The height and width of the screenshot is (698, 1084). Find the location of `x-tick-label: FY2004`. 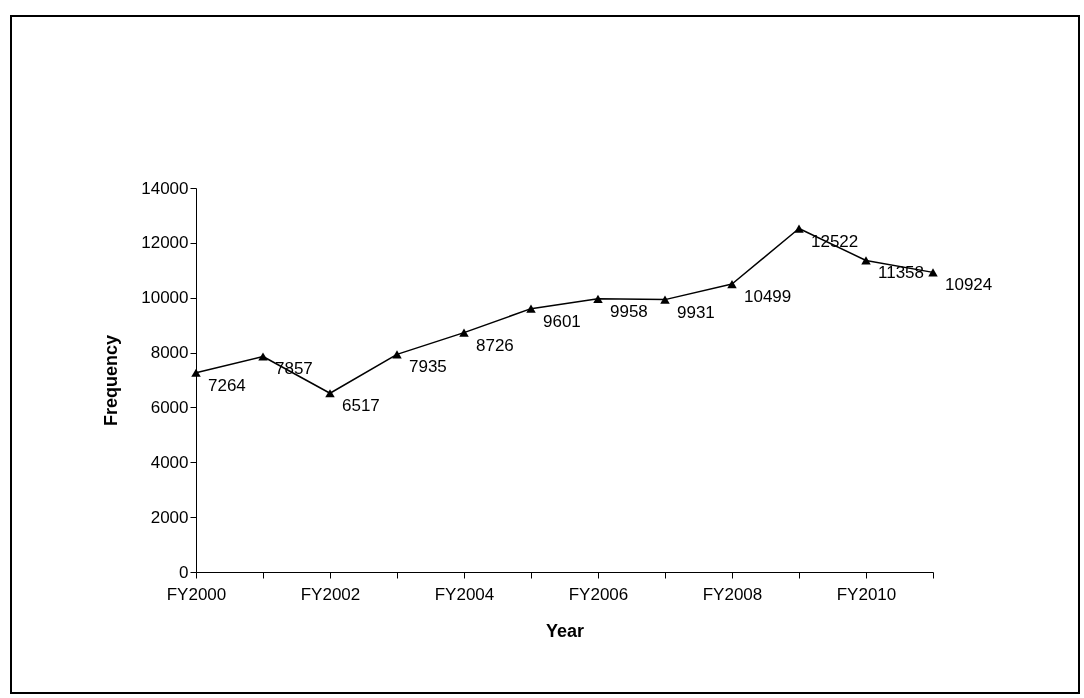

x-tick-label: FY2004 is located at coordinates (464, 594).